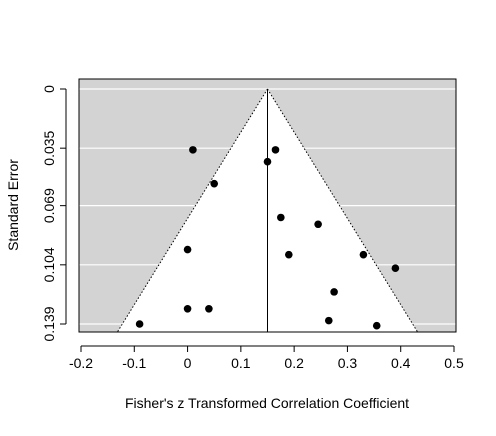  I want to click on x-tick-label-4: 0.2, so click(294, 363).